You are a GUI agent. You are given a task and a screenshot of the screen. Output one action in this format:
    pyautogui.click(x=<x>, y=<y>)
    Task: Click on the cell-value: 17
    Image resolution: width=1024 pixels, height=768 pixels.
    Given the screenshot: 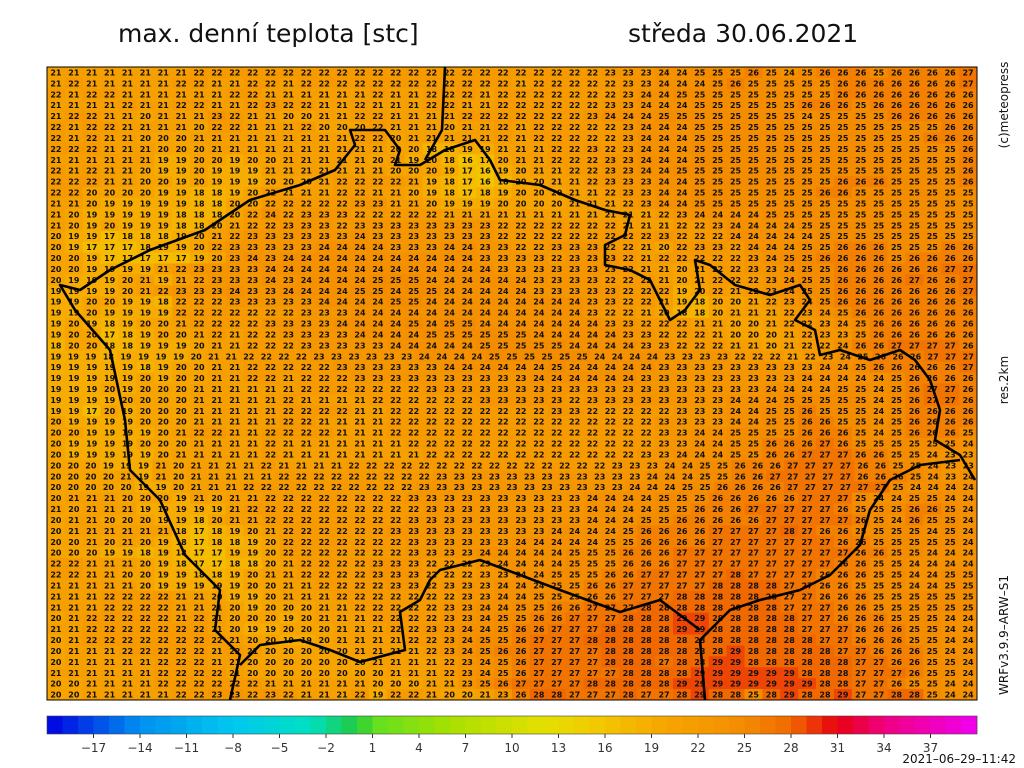 What is the action you would take?
    pyautogui.click(x=91, y=247)
    